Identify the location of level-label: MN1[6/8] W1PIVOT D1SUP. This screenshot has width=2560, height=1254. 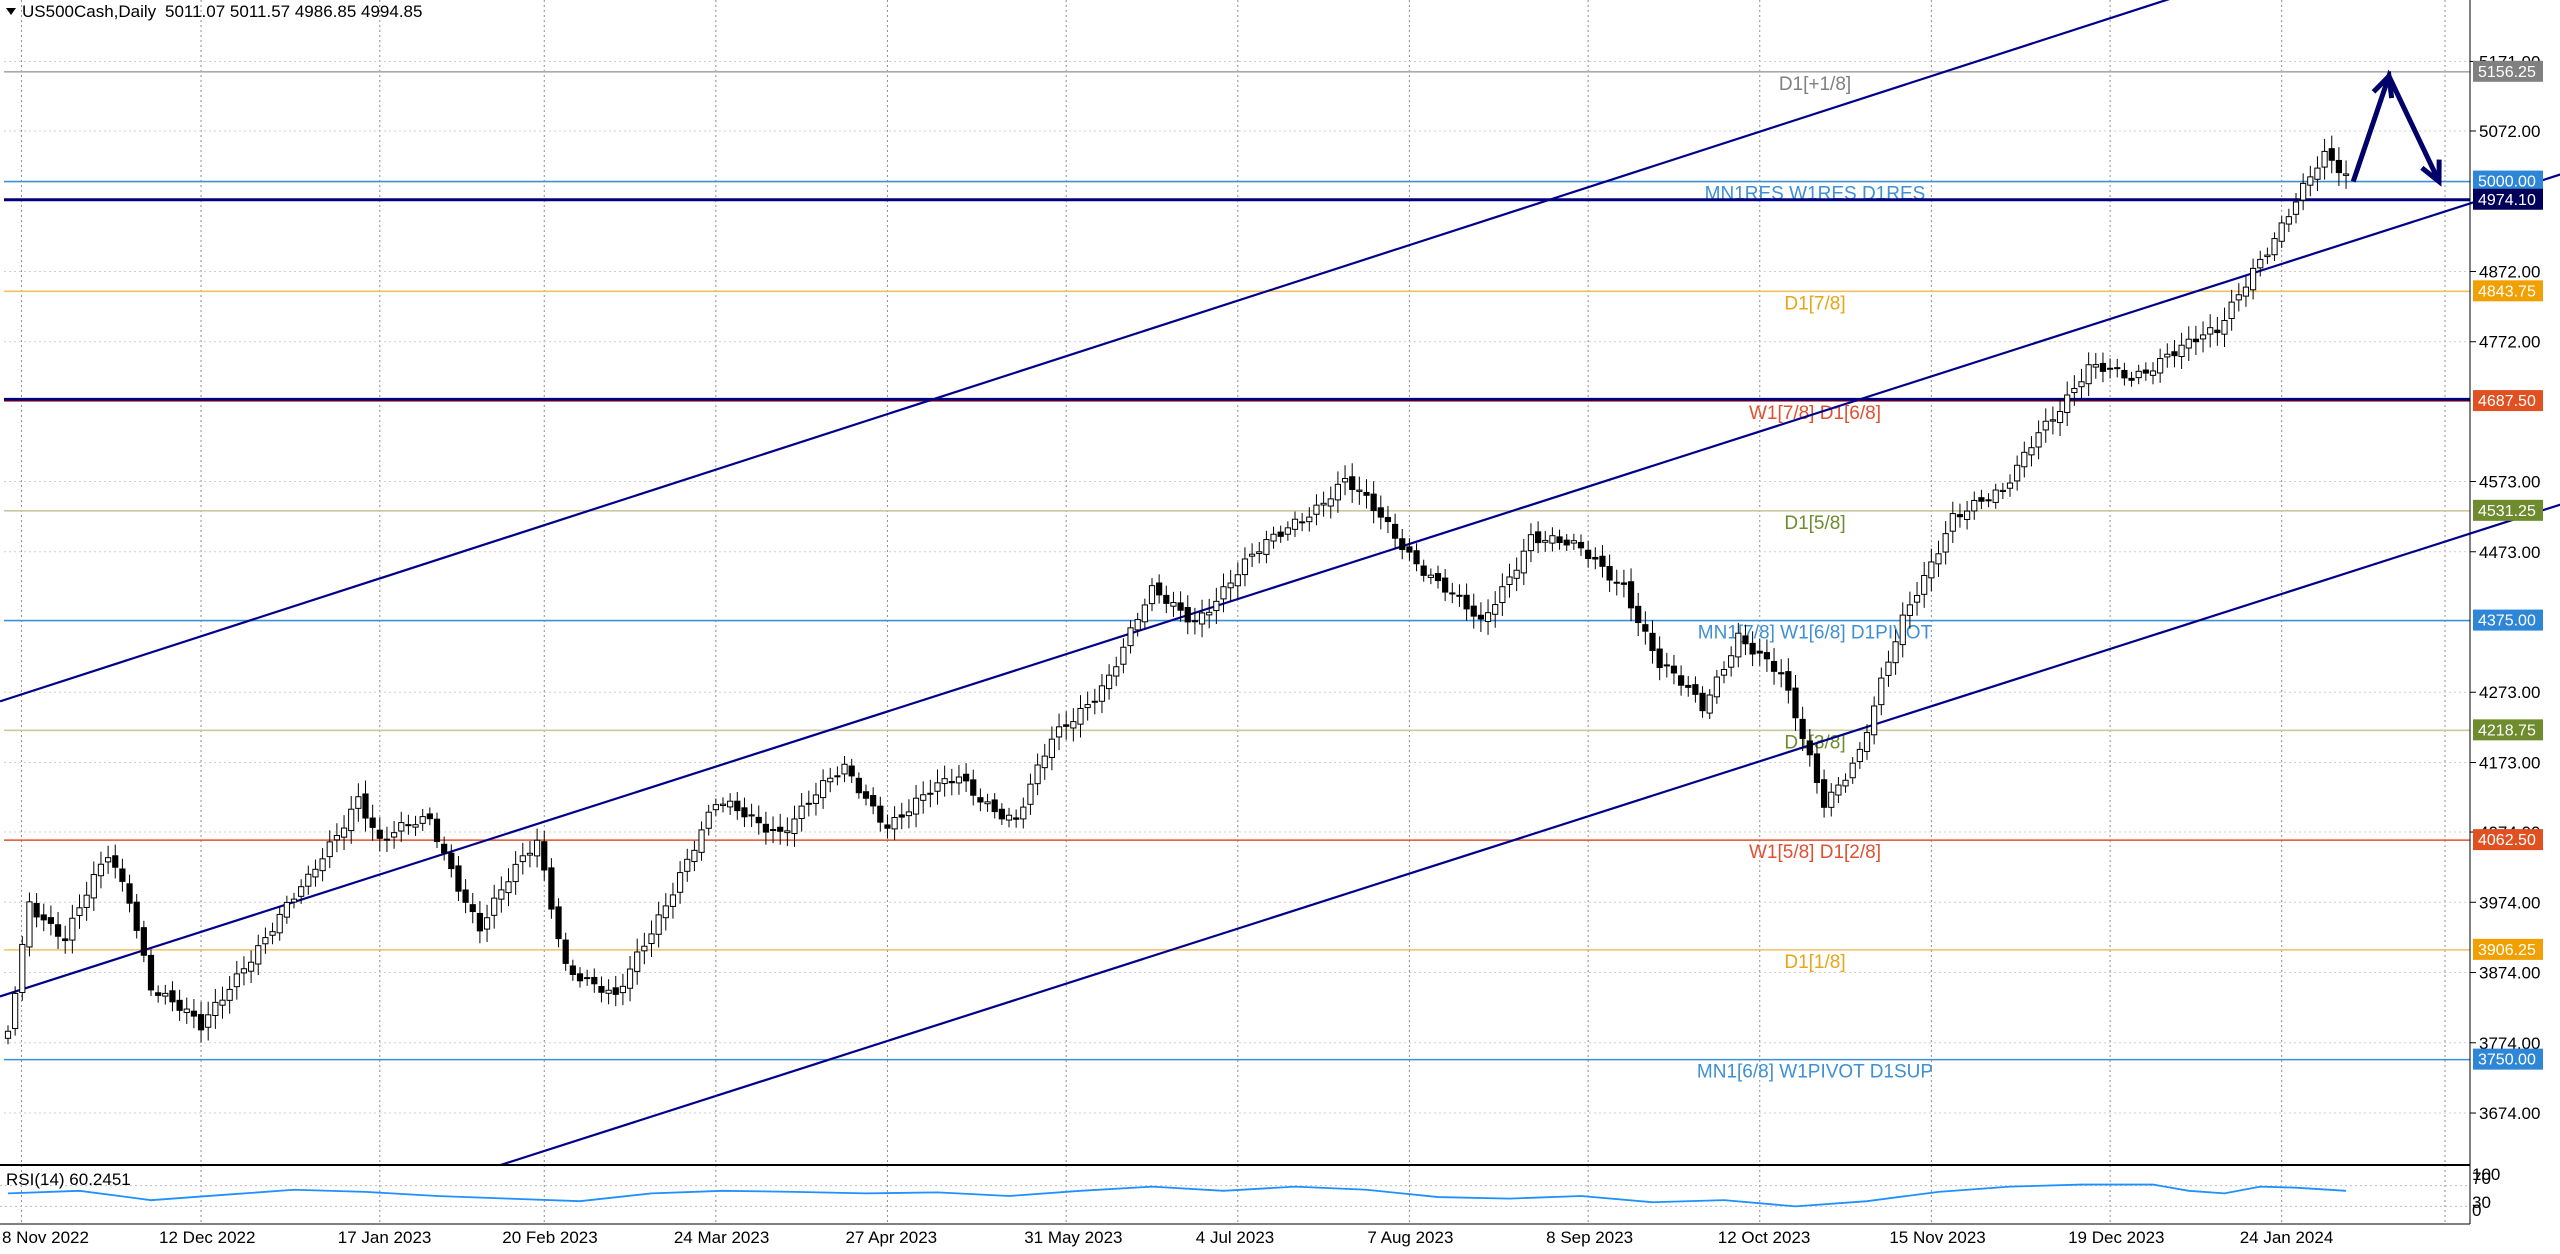
(1815, 1072).